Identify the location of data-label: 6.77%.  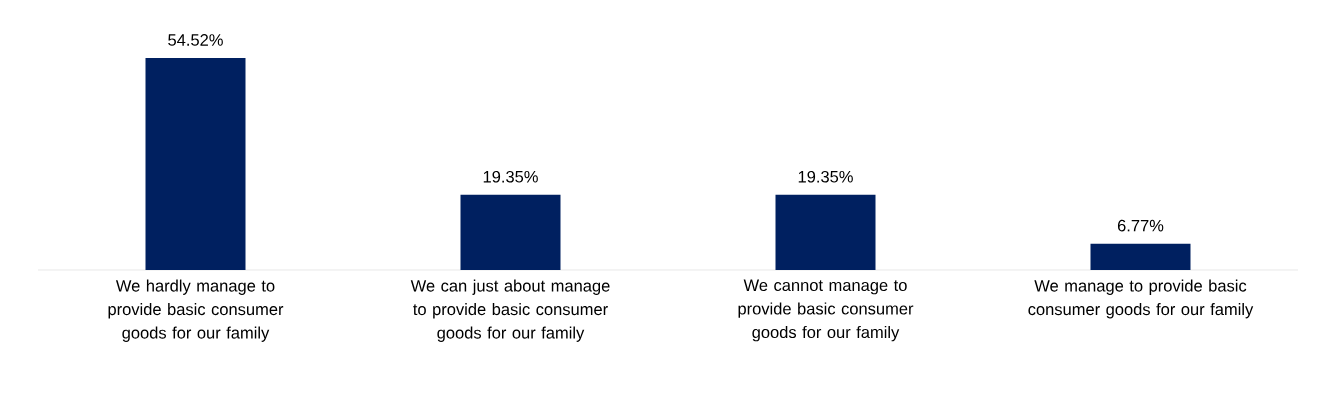
(1140, 225).